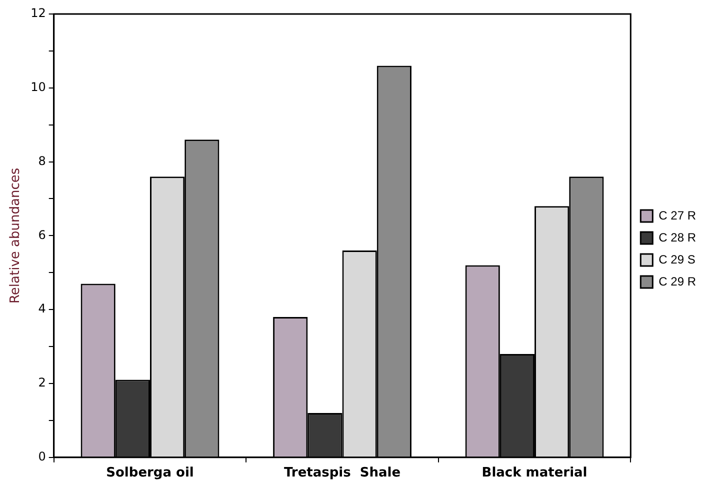 The height and width of the screenshot is (488, 716). Describe the element at coordinates (42, 235) in the screenshot. I see `y-tick-label: 6` at that location.